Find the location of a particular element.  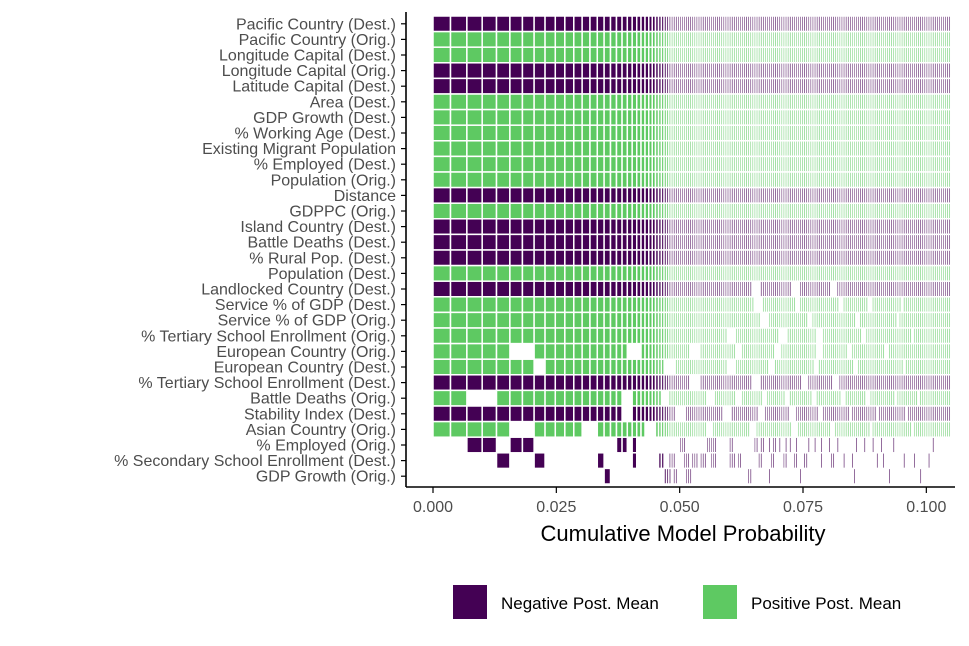

x-axis-ticks: 0.000 0.025 0.050 0.075 0.100 is located at coordinates (679, 501).